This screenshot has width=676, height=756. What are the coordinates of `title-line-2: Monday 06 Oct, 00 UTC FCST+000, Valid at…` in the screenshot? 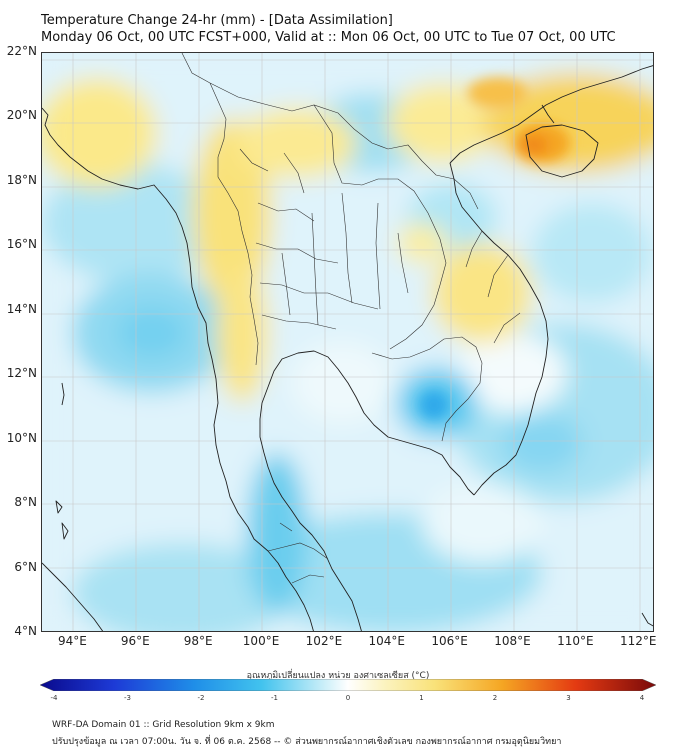 It's located at (328, 37).